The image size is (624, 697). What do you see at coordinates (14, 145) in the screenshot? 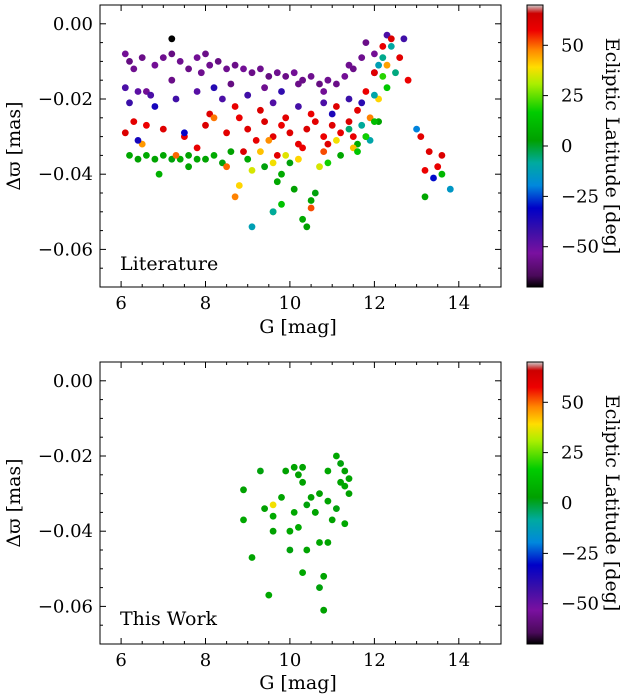
I see `y-axis-label-literature: Δϖ [mas]` at bounding box center [14, 145].